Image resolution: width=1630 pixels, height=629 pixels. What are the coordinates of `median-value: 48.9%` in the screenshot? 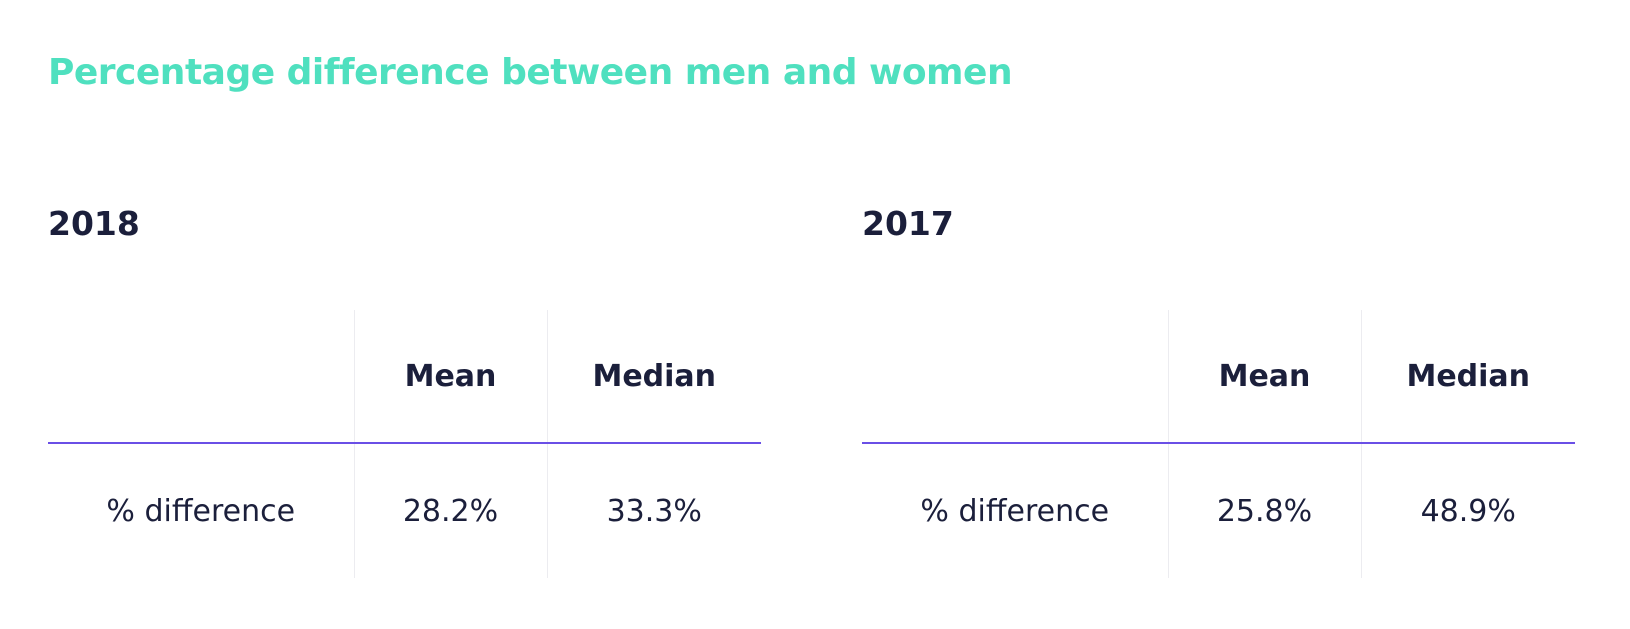 It's located at (1467, 510).